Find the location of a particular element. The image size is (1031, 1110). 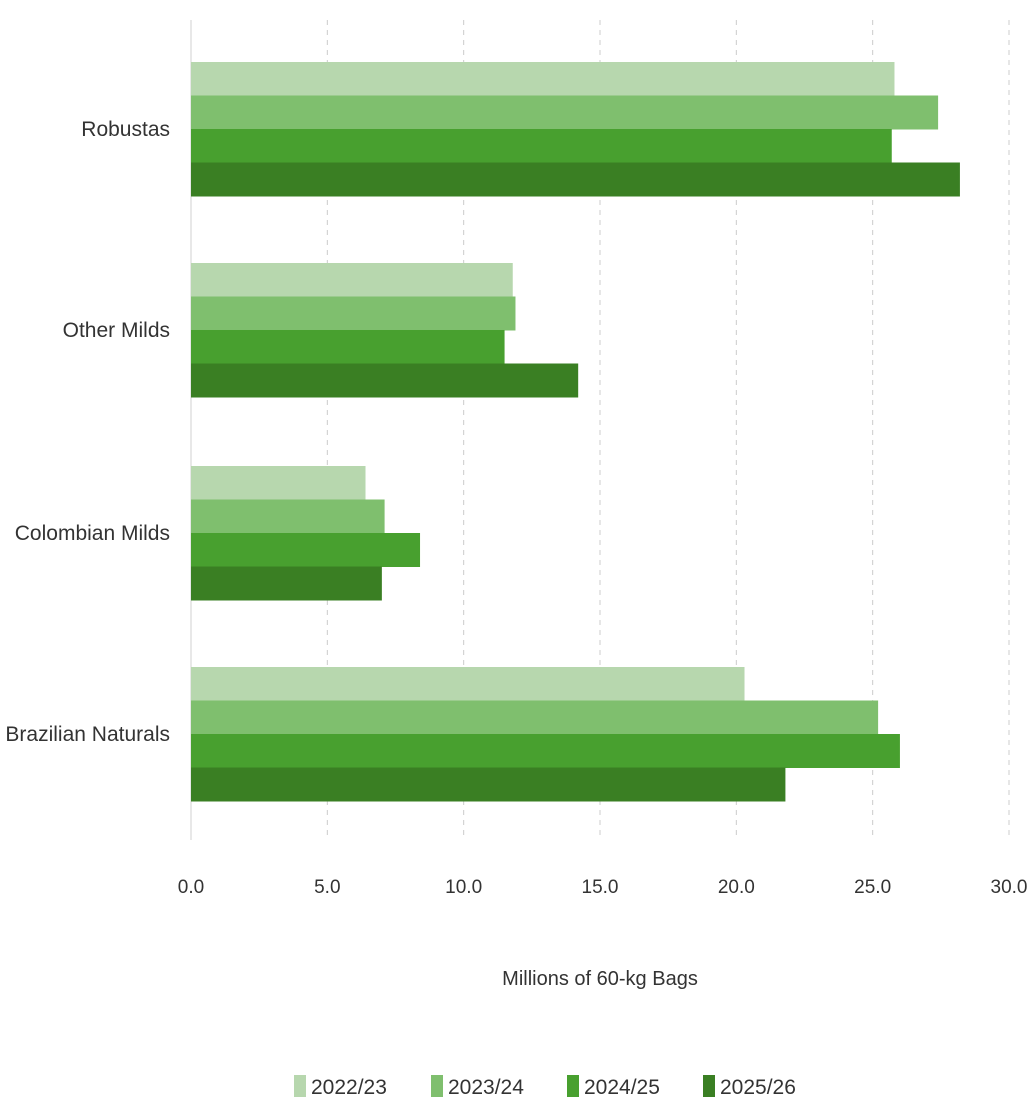

x-tick-labels: 0.0 5.0 10.0 15.0 20.0 25.0 30.0 is located at coordinates (603, 887).